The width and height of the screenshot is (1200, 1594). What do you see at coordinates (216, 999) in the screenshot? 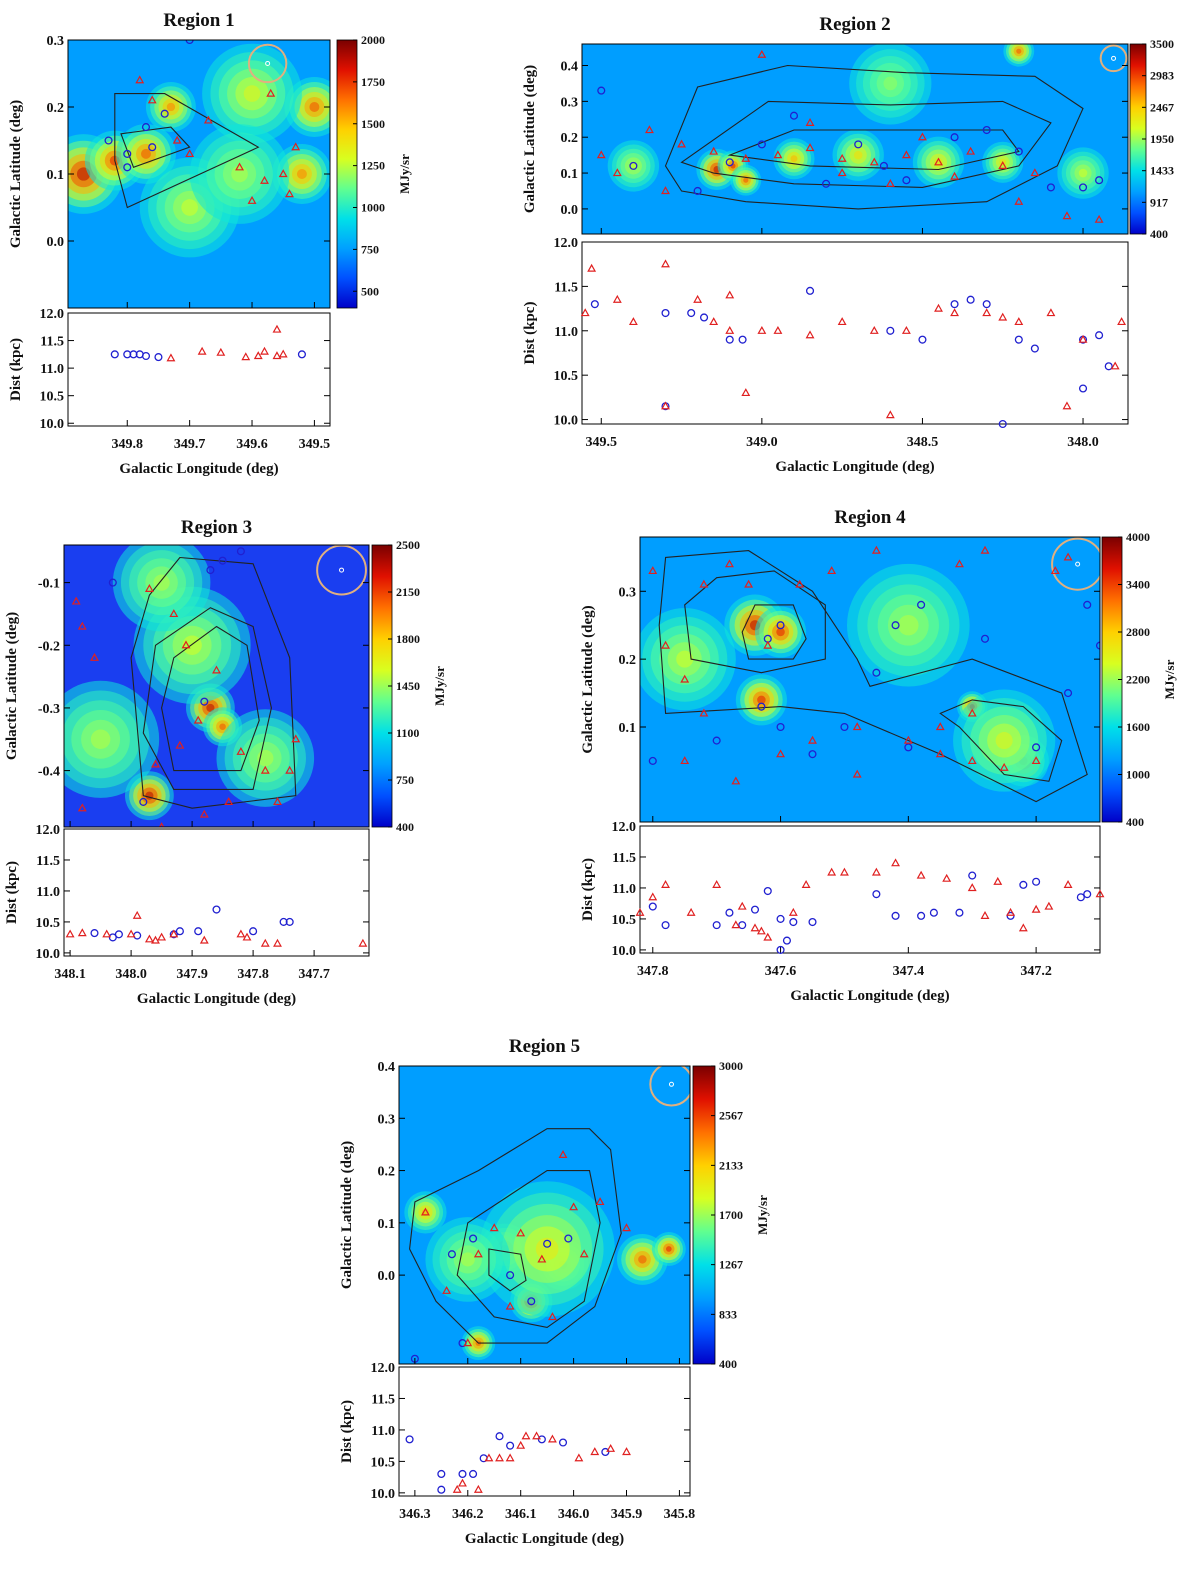
I see `xlabel: Galactic Longitude (deg)` at bounding box center [216, 999].